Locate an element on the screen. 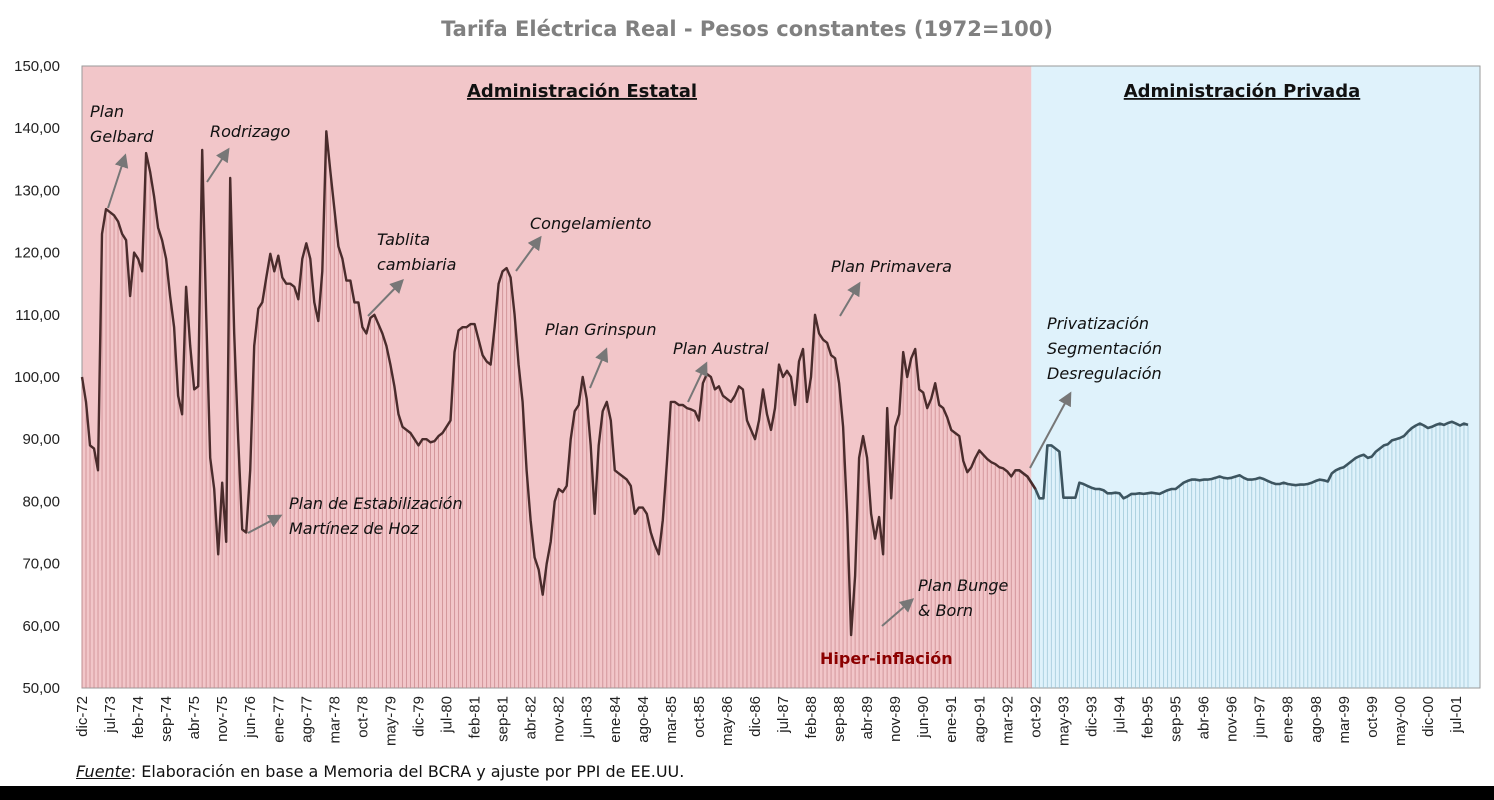 Image resolution: width=1494 pixels, height=800 pixels. region-label-estatal: Administración Estatal is located at coordinates (582, 91).